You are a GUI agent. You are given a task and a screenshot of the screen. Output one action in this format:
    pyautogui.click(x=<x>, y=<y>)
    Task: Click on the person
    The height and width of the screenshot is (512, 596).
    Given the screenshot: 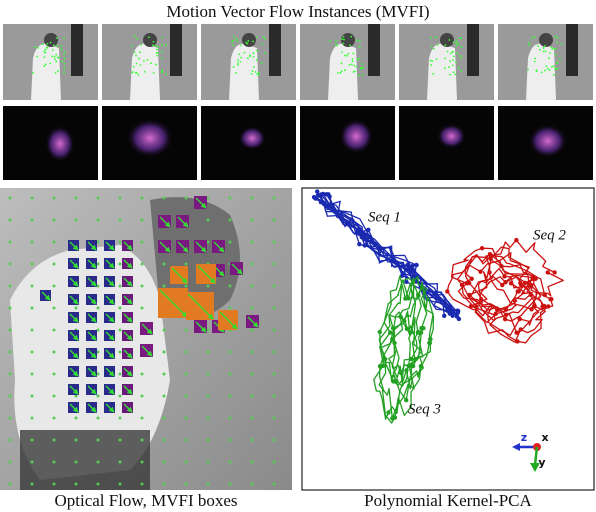 What is the action you would take?
    pyautogui.click(x=46, y=71)
    